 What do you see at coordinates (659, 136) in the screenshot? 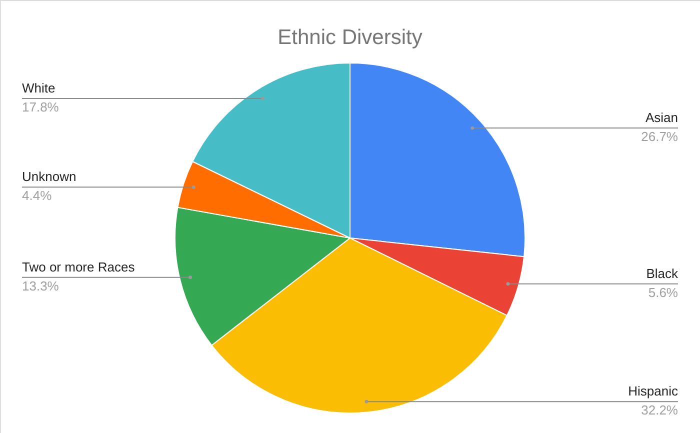
I see `data-label: 26.7%` at bounding box center [659, 136].